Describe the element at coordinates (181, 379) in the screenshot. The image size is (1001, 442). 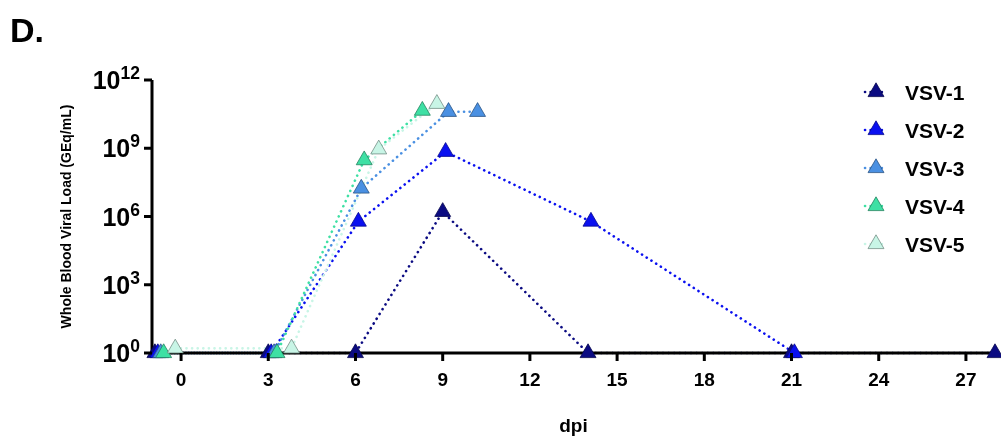
I see `x-tick-label: 0` at that location.